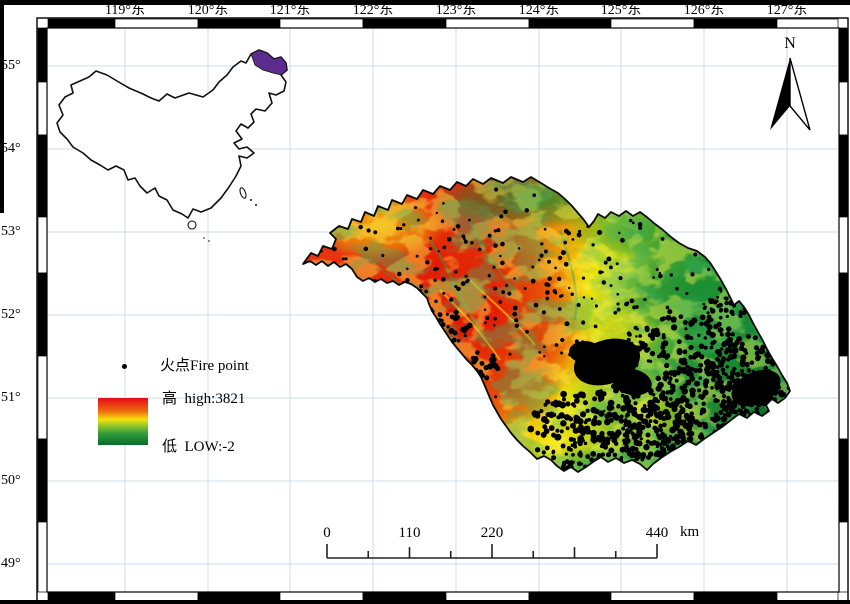 The height and width of the screenshot is (604, 850). Describe the element at coordinates (11, 148) in the screenshot. I see `latitude-label: 54°` at that location.